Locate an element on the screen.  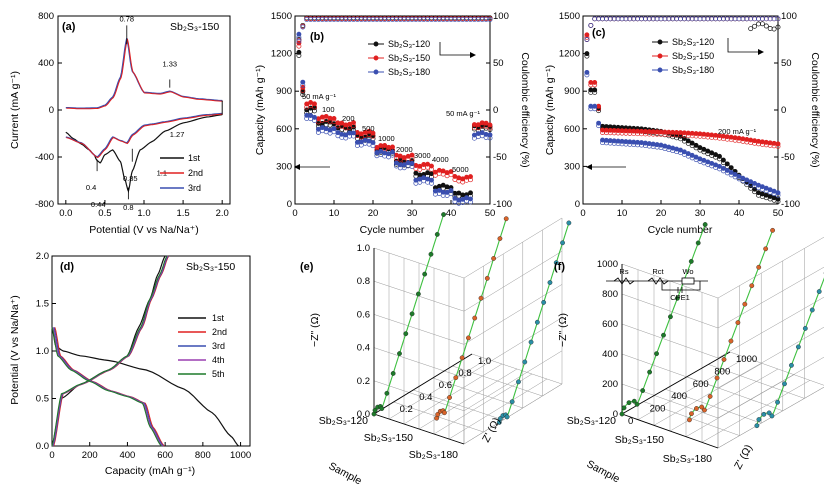
a-annotation: 1.27 is located at coordinates (177, 134).